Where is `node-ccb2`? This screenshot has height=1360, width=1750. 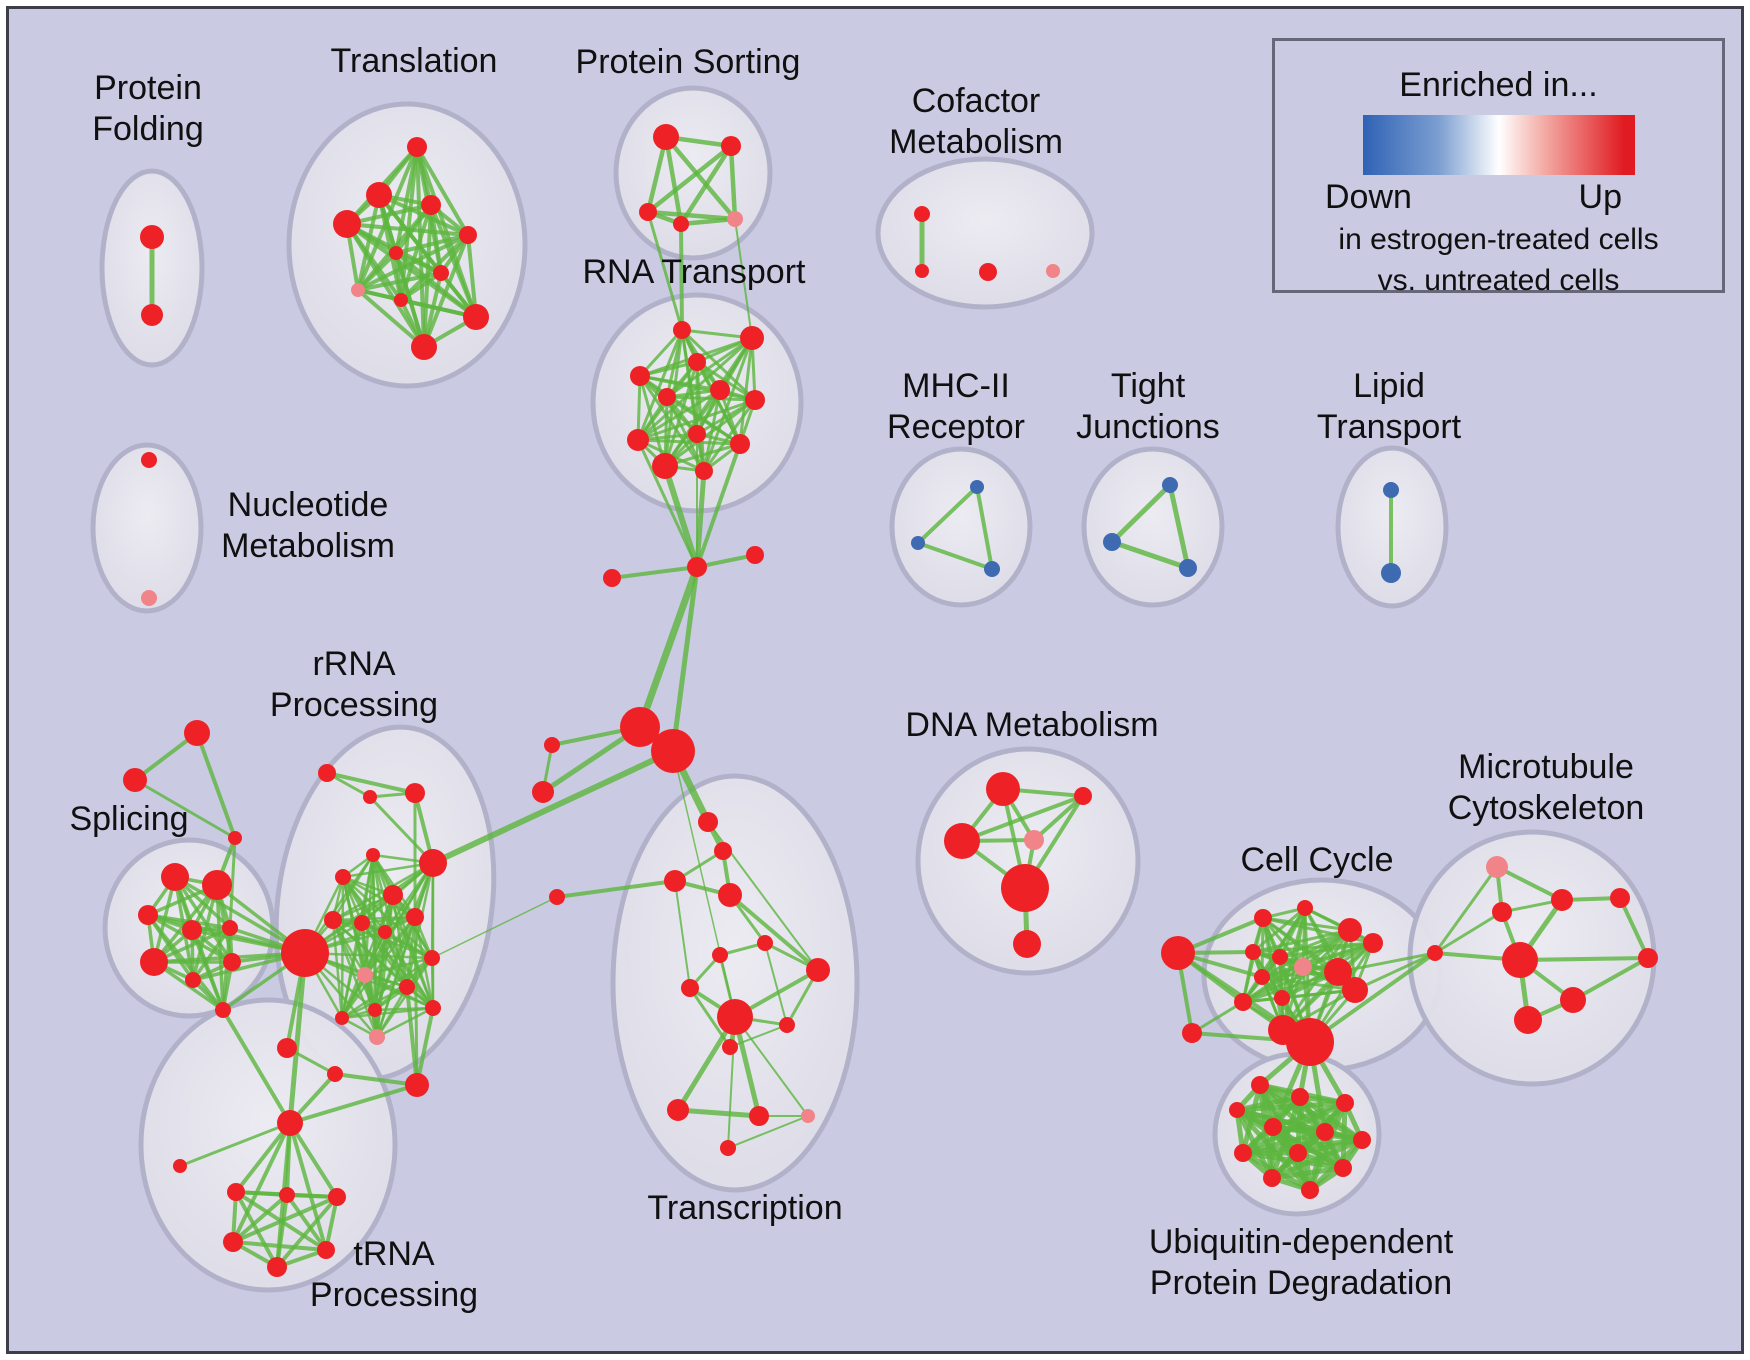
node-ccb2 is located at coordinates (1283, 1030).